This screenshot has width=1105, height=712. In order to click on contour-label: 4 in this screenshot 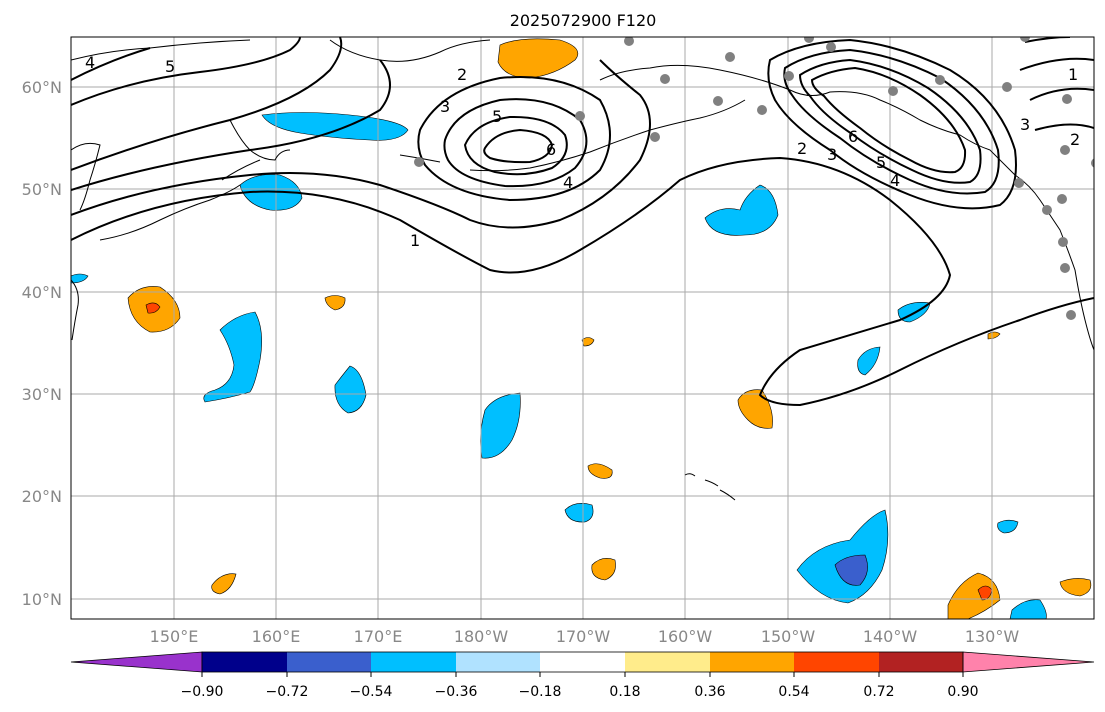, I will do `click(90, 62)`.